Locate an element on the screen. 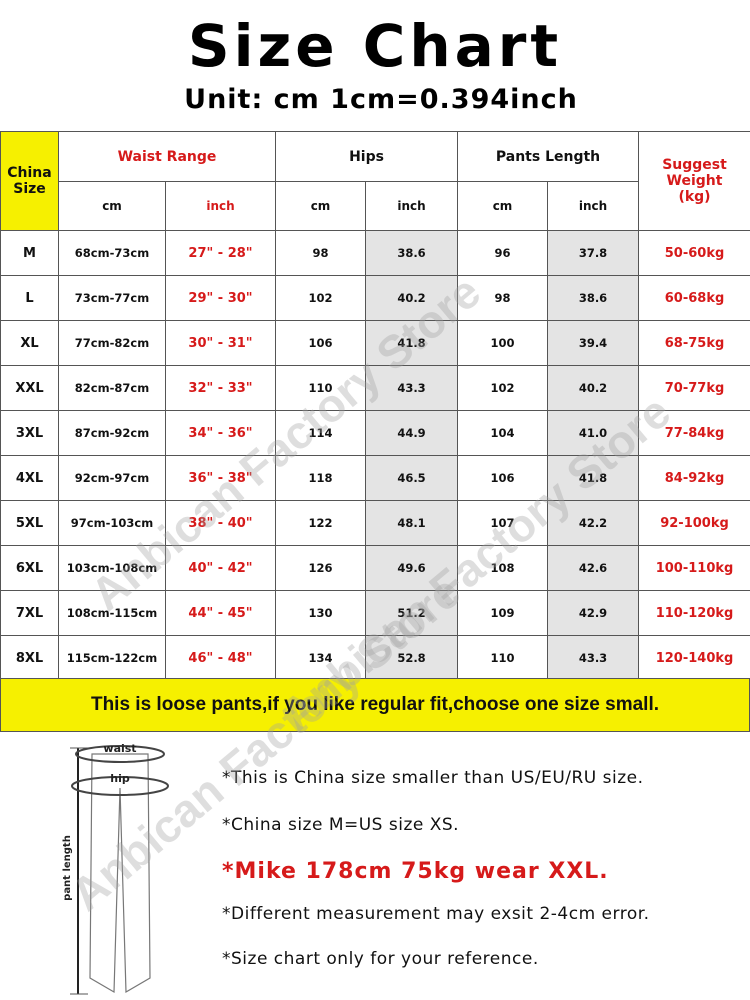 This screenshot has height=1000, width=750. cell-weight: 77-84kg is located at coordinates (694, 433).